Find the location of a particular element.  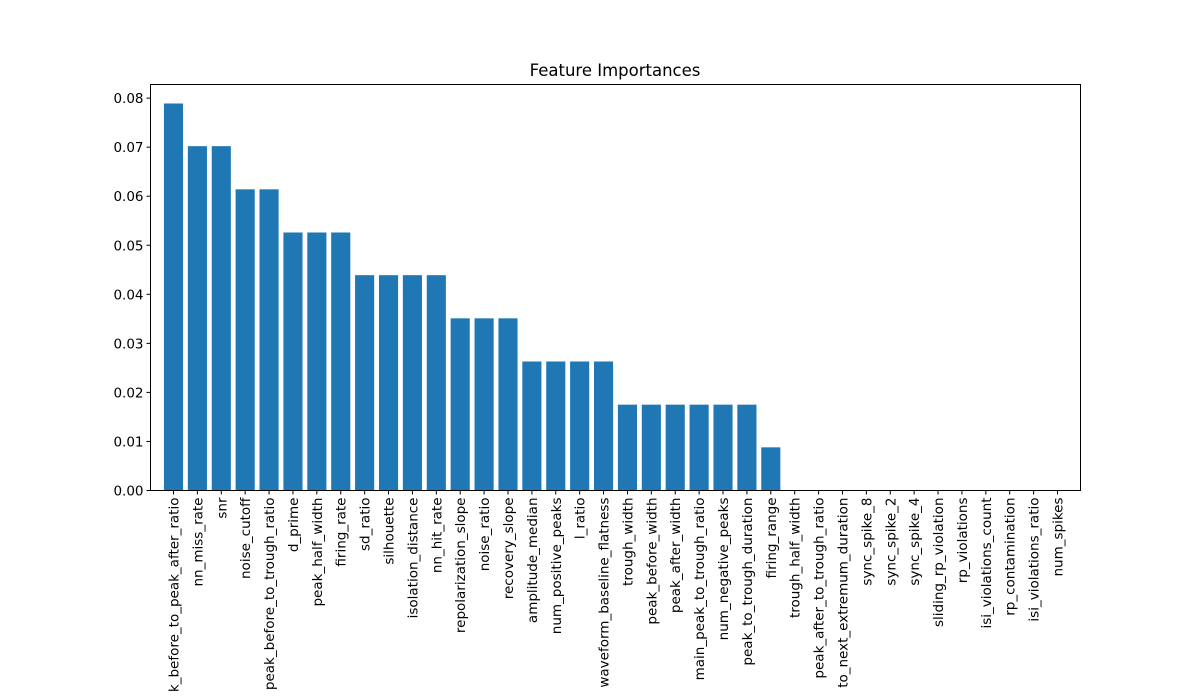

y-axis: 0.00 0.01 0.02 0.03 0.04 0.05 0.06 0.07 0.08 is located at coordinates (132, 295).